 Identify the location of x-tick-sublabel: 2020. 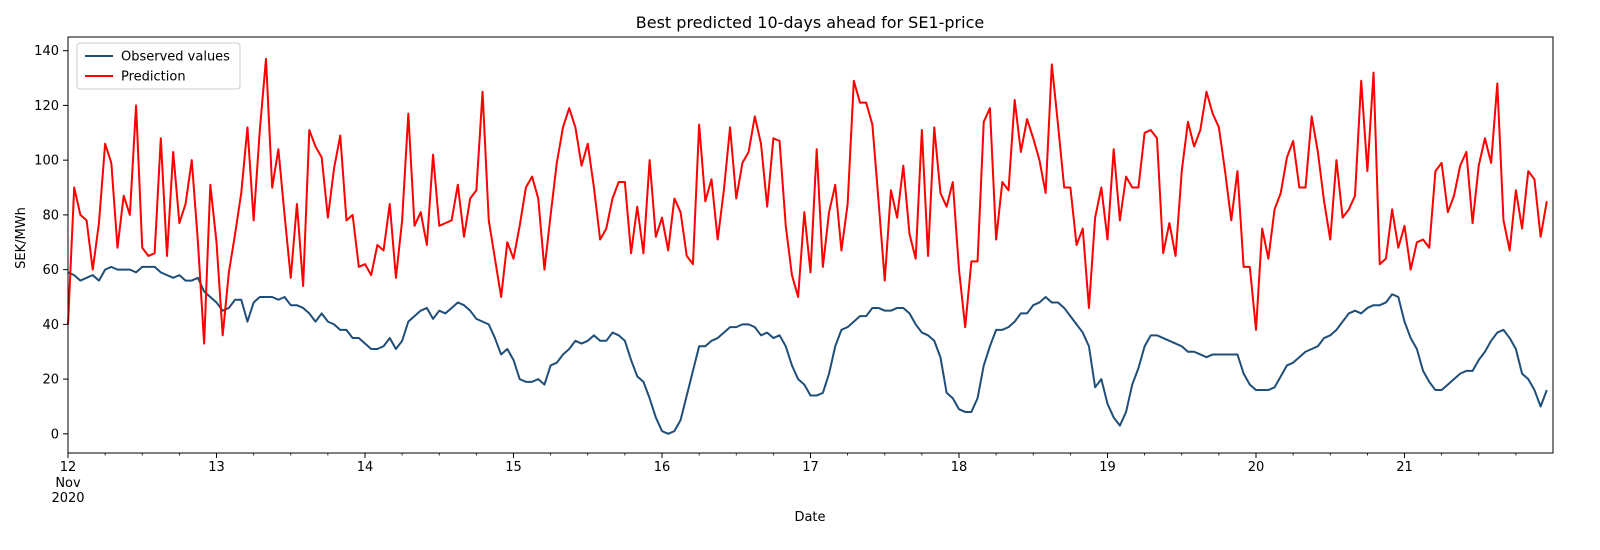
(67, 498).